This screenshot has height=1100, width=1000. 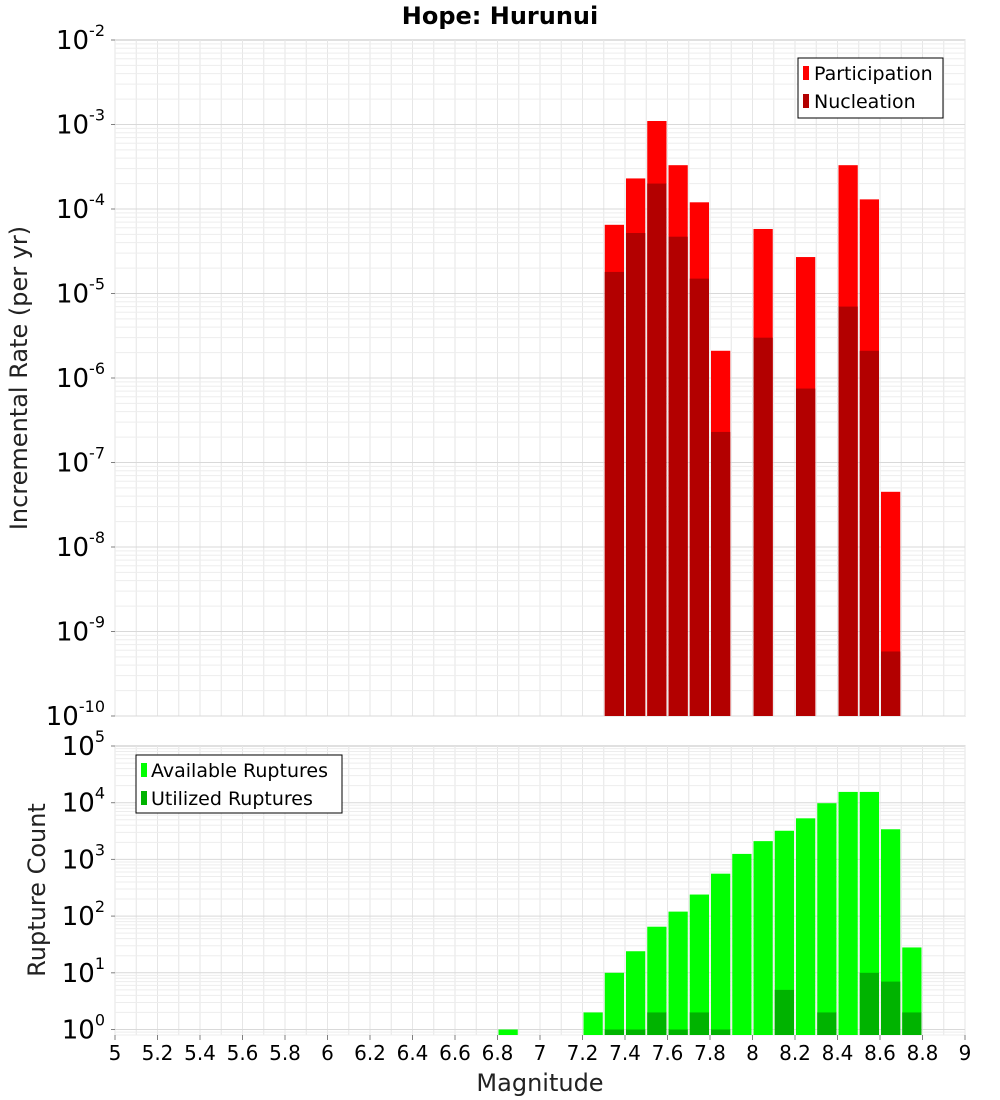 What do you see at coordinates (710, 1053) in the screenshot?
I see `x-tick-label: 7.8` at bounding box center [710, 1053].